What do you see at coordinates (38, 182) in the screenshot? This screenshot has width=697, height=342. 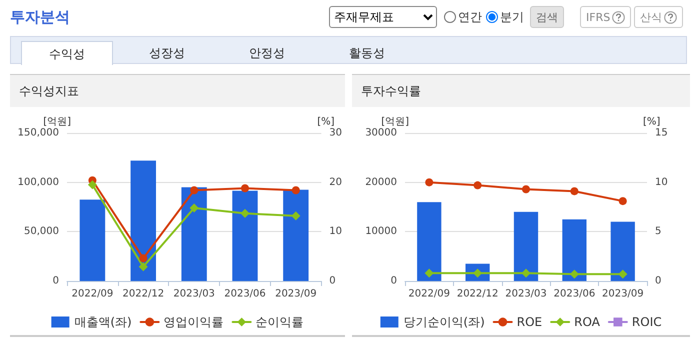 I see `y-tick-label: 100,000` at bounding box center [38, 182].